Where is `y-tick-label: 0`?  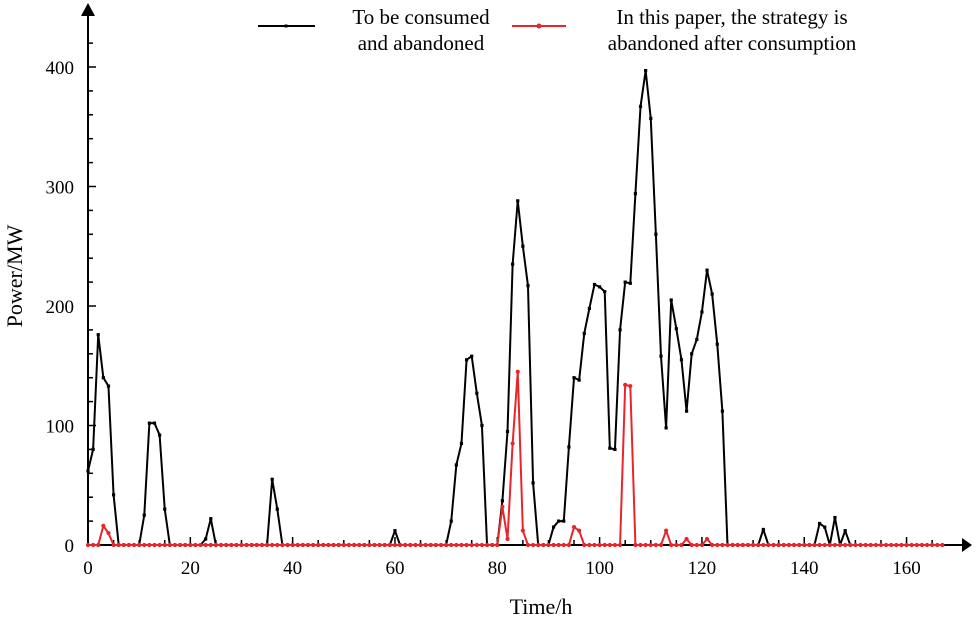 y-tick-label: 0 is located at coordinates (70, 546).